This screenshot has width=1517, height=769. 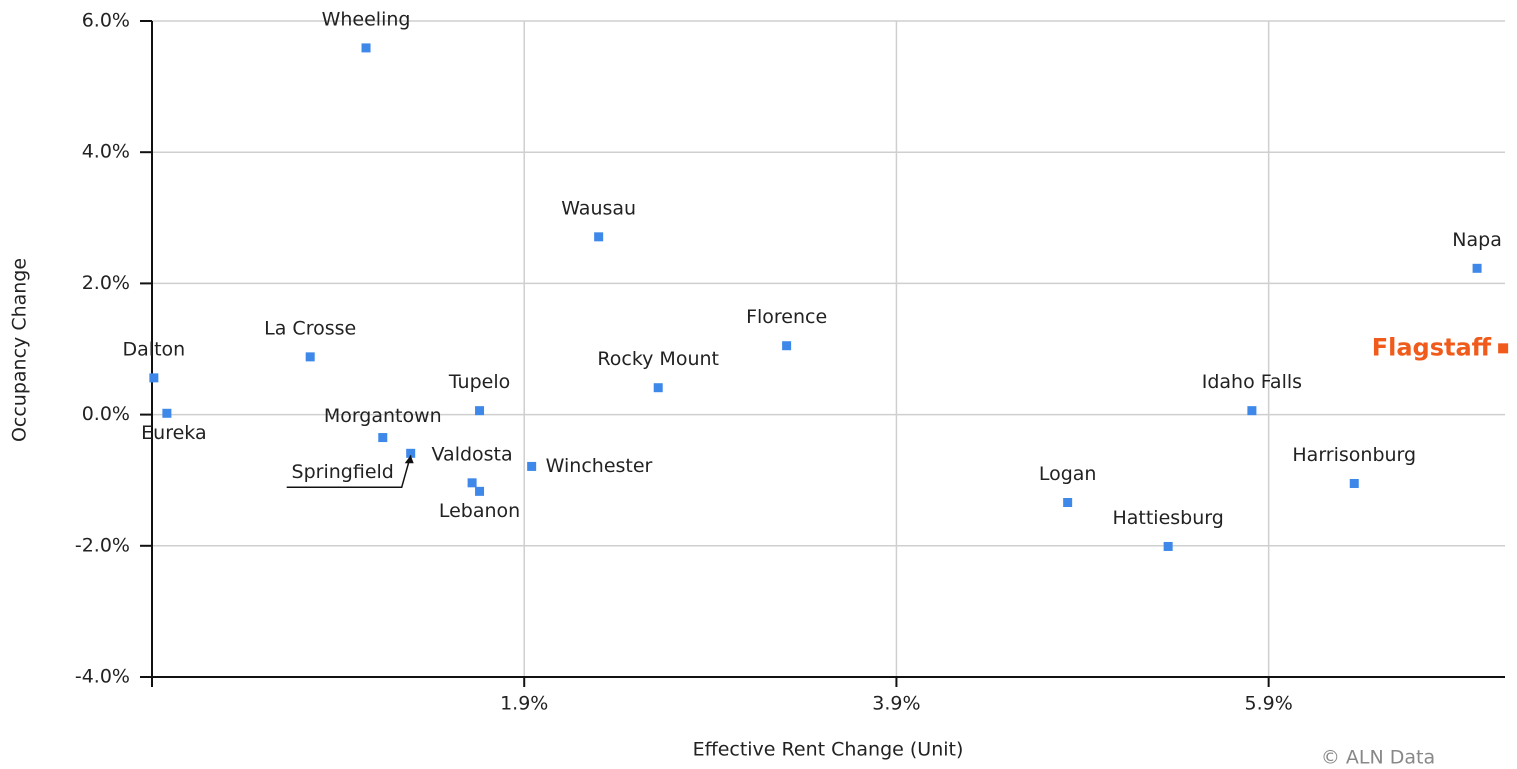 I want to click on y-tick-label: 2.0%, so click(x=106, y=283).